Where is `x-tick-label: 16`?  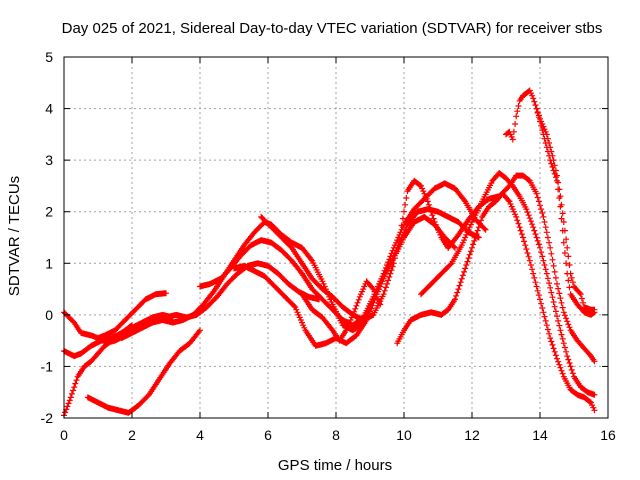
x-tick-label: 16 is located at coordinates (608, 435).